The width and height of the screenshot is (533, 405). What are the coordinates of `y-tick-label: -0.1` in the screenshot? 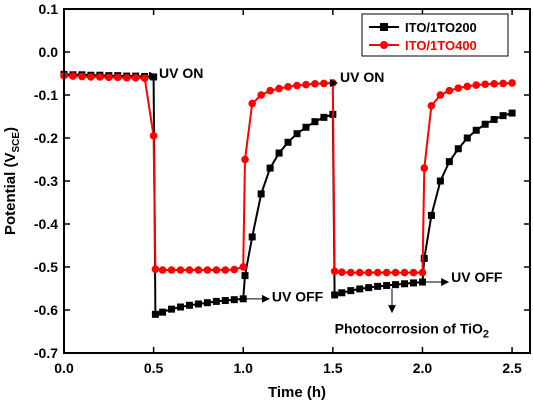 It's located at (46, 95).